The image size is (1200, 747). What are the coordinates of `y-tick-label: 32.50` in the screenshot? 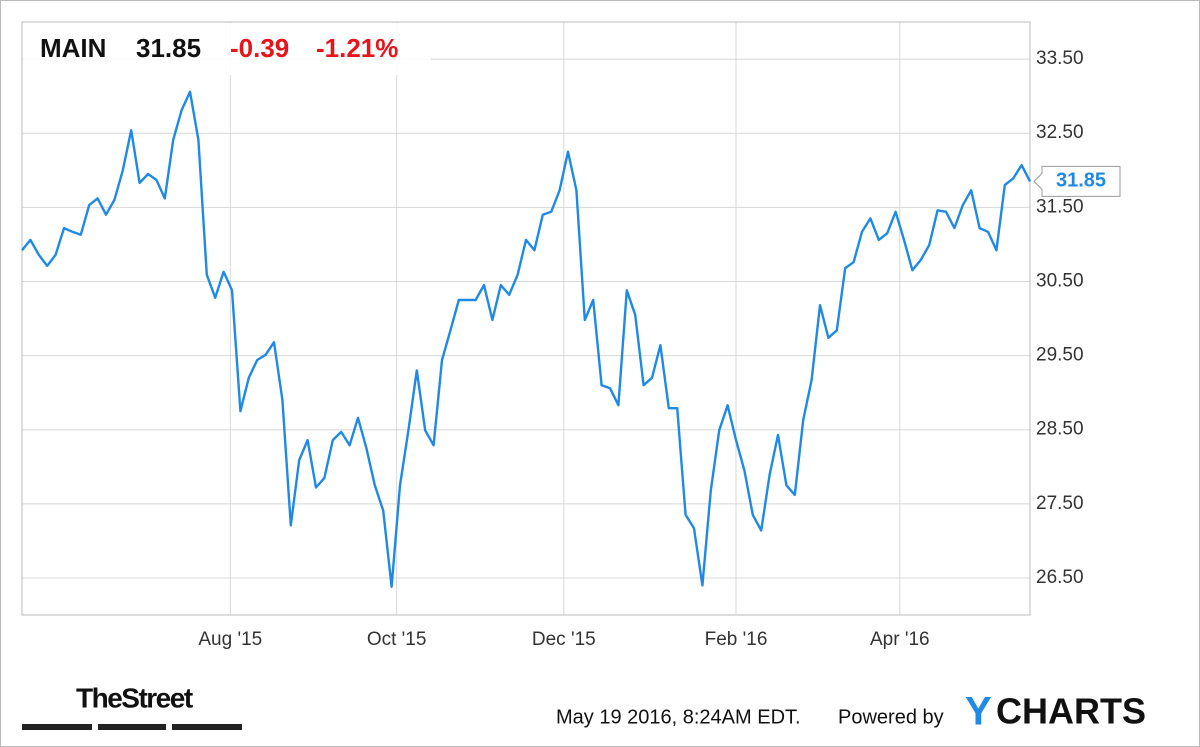 It's located at (1060, 132).